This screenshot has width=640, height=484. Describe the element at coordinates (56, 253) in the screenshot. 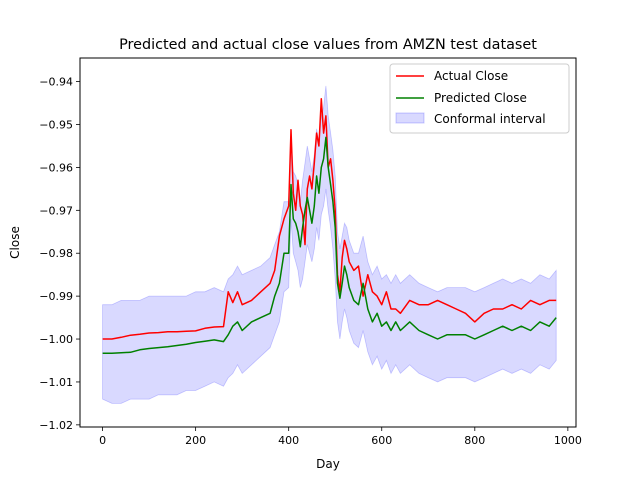

I see `y-tick-label: −0.98` at that location.